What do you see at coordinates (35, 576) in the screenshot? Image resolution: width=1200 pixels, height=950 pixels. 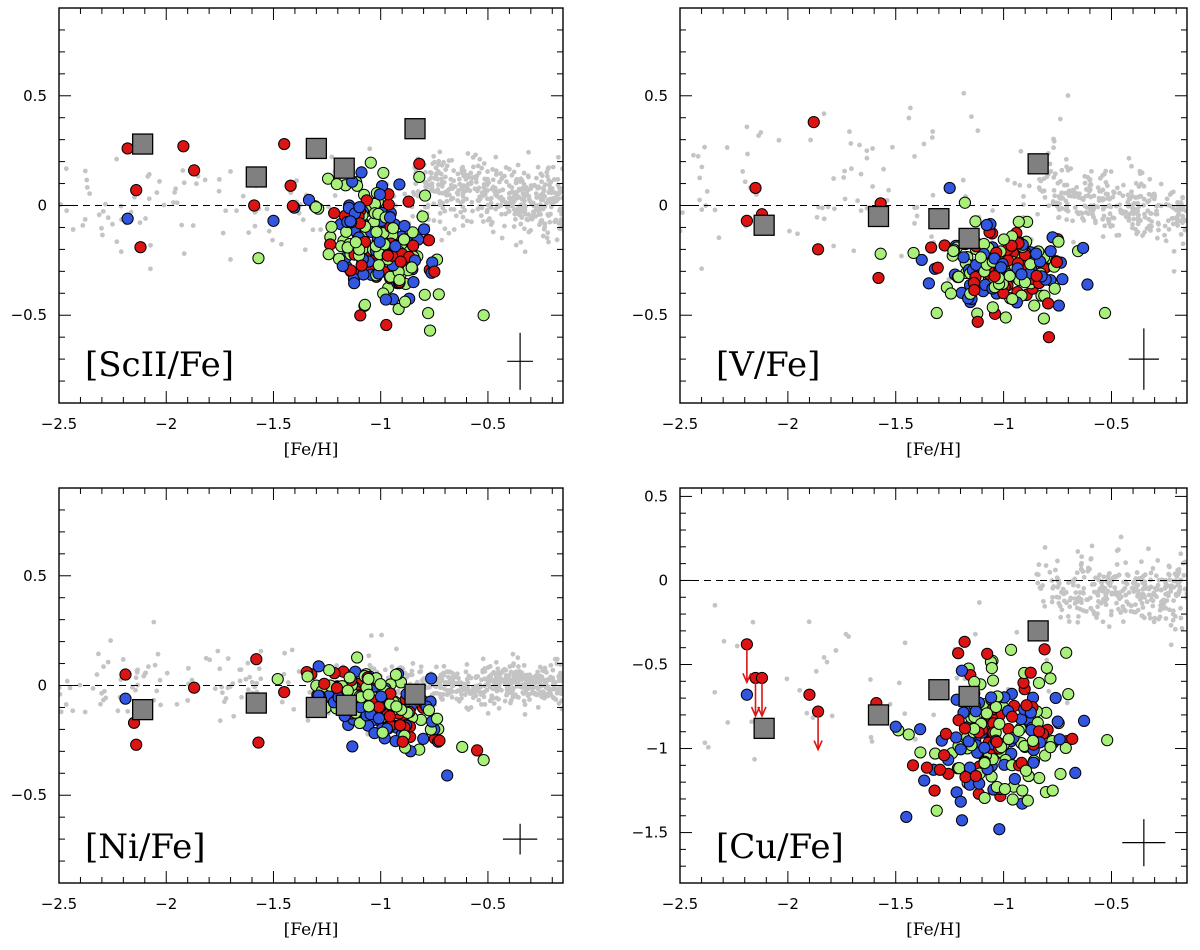 I see `y-tick-label: 0.5` at bounding box center [35, 576].